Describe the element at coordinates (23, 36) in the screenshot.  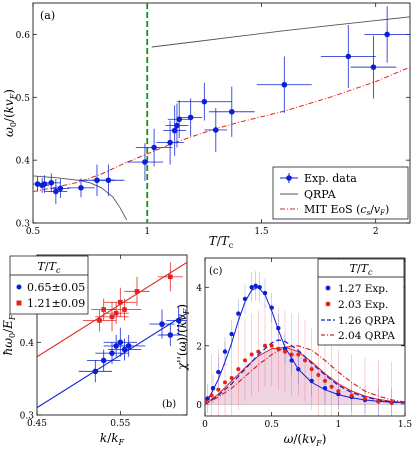
I see `y-tick-label: 0.6` at that location.